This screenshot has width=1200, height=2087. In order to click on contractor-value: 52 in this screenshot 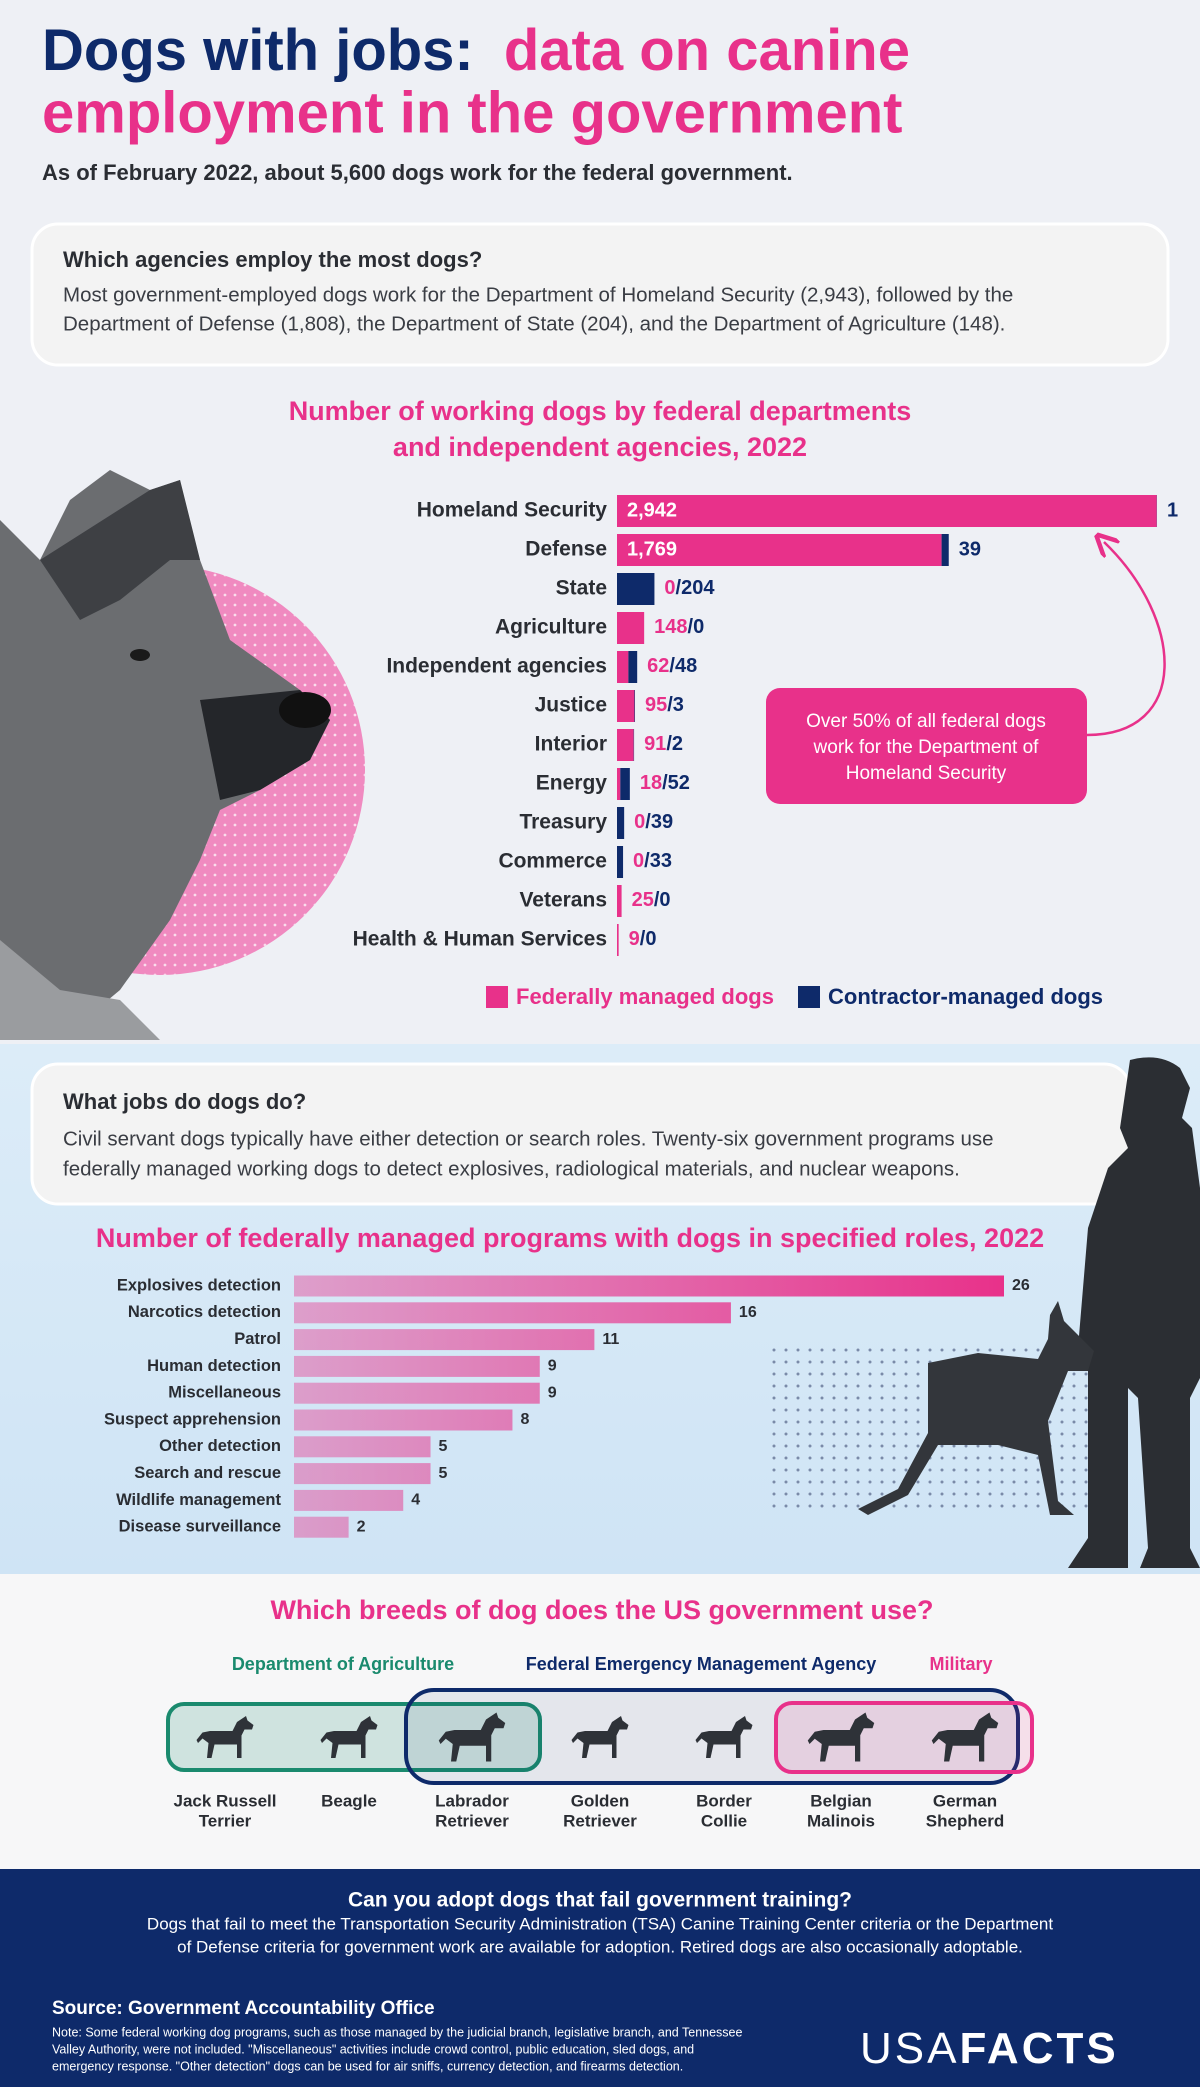, I will do `click(679, 783)`.